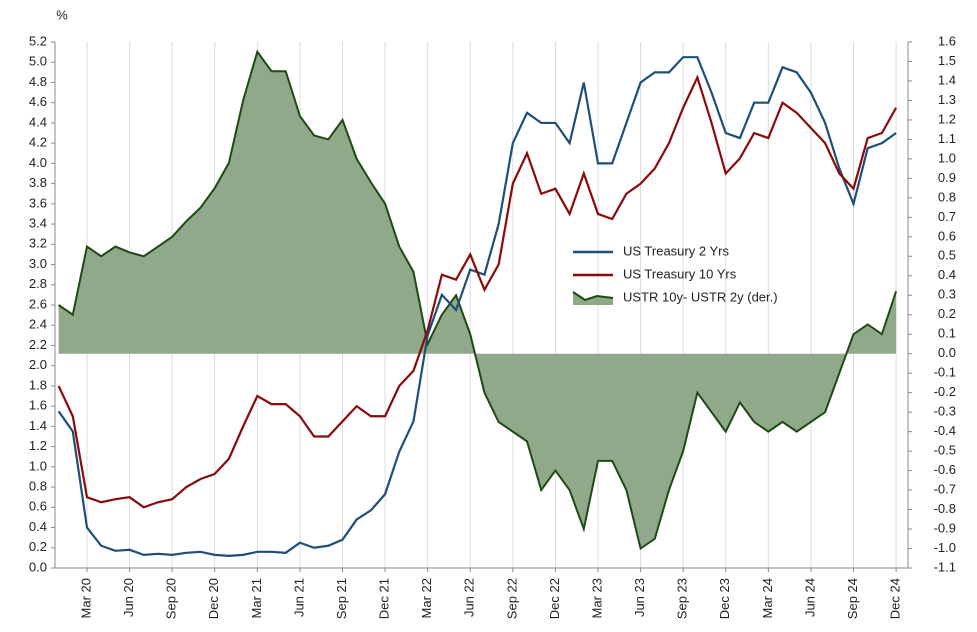 The width and height of the screenshot is (977, 632). I want to click on y-tick-label: 3.2, so click(38, 243).